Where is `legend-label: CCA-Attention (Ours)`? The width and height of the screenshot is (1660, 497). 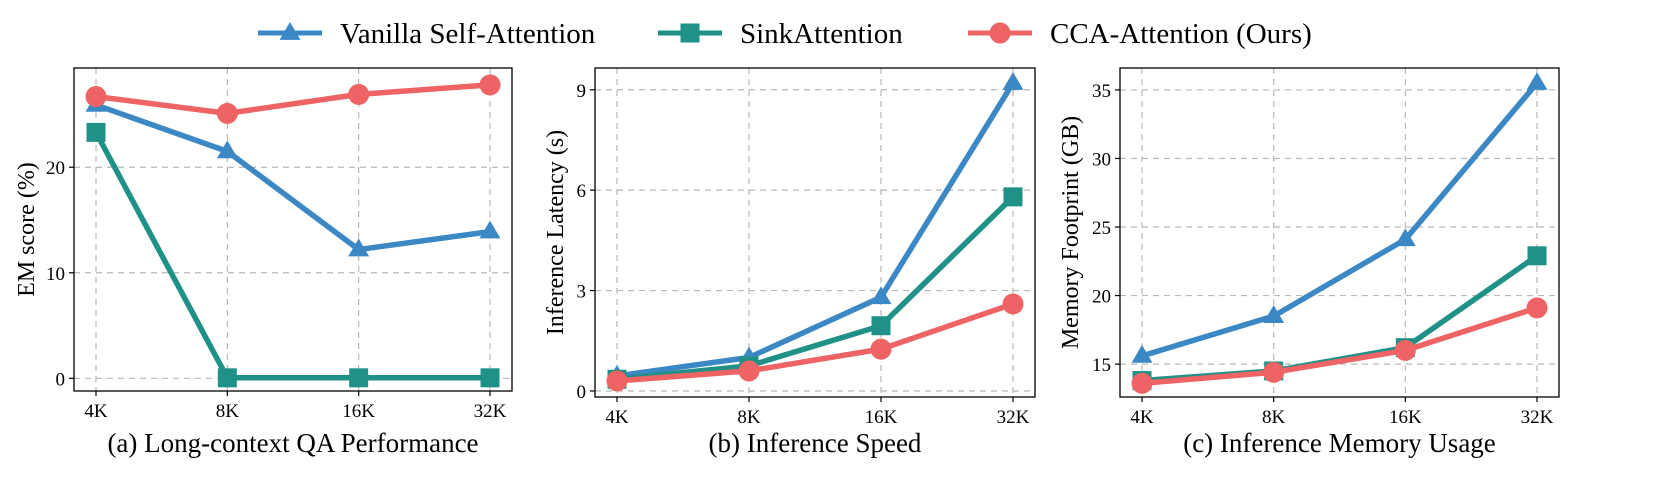 legend-label: CCA-Attention (Ours) is located at coordinates (1181, 34).